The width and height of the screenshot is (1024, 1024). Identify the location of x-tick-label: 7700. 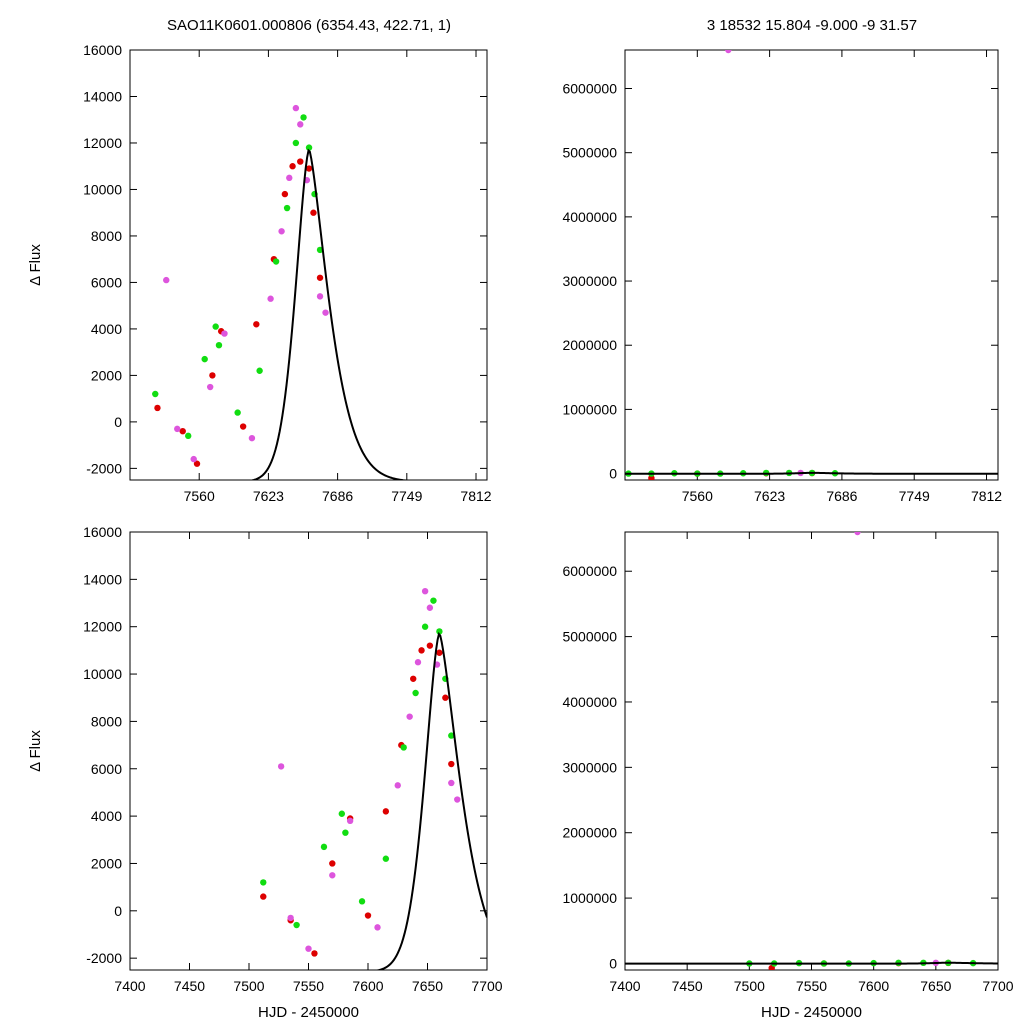
(997, 986).